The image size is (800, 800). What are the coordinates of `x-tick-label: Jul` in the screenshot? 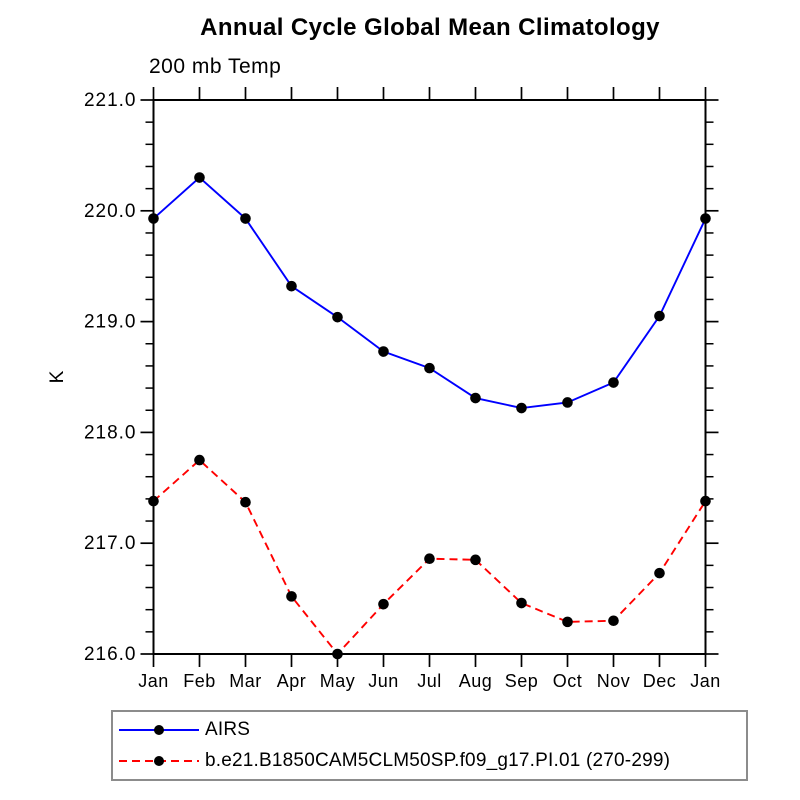 It's located at (429, 681).